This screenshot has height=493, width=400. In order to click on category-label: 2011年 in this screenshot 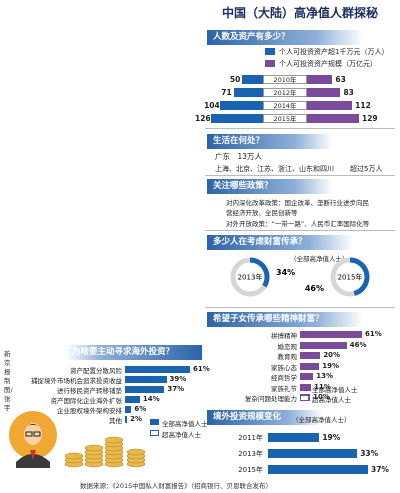, I will do `click(250, 438)`.